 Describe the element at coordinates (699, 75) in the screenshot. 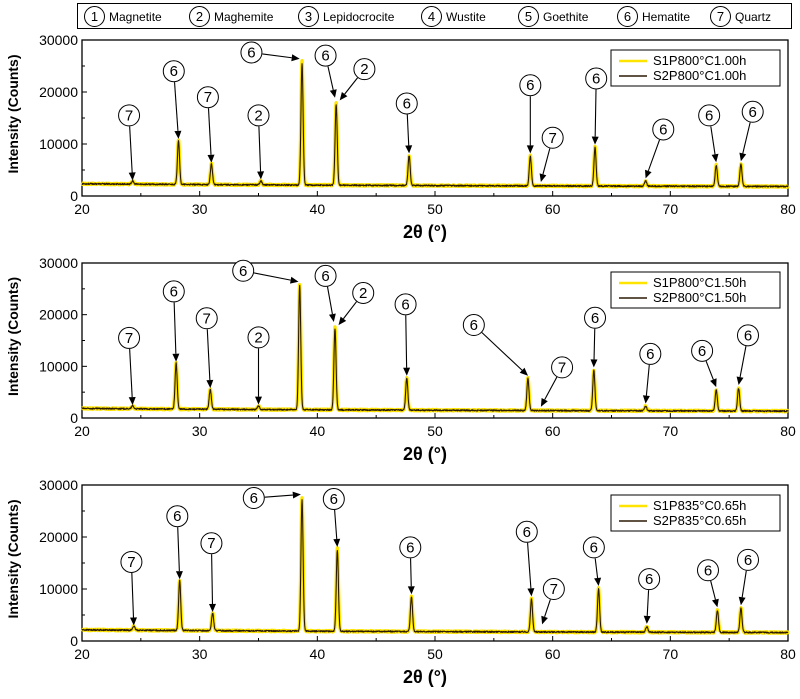

I see `legend-label-s2: S2P800°C1.00h` at that location.